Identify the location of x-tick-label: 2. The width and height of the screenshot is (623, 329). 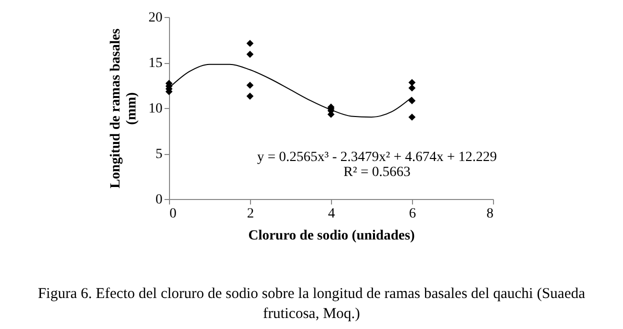
(250, 214).